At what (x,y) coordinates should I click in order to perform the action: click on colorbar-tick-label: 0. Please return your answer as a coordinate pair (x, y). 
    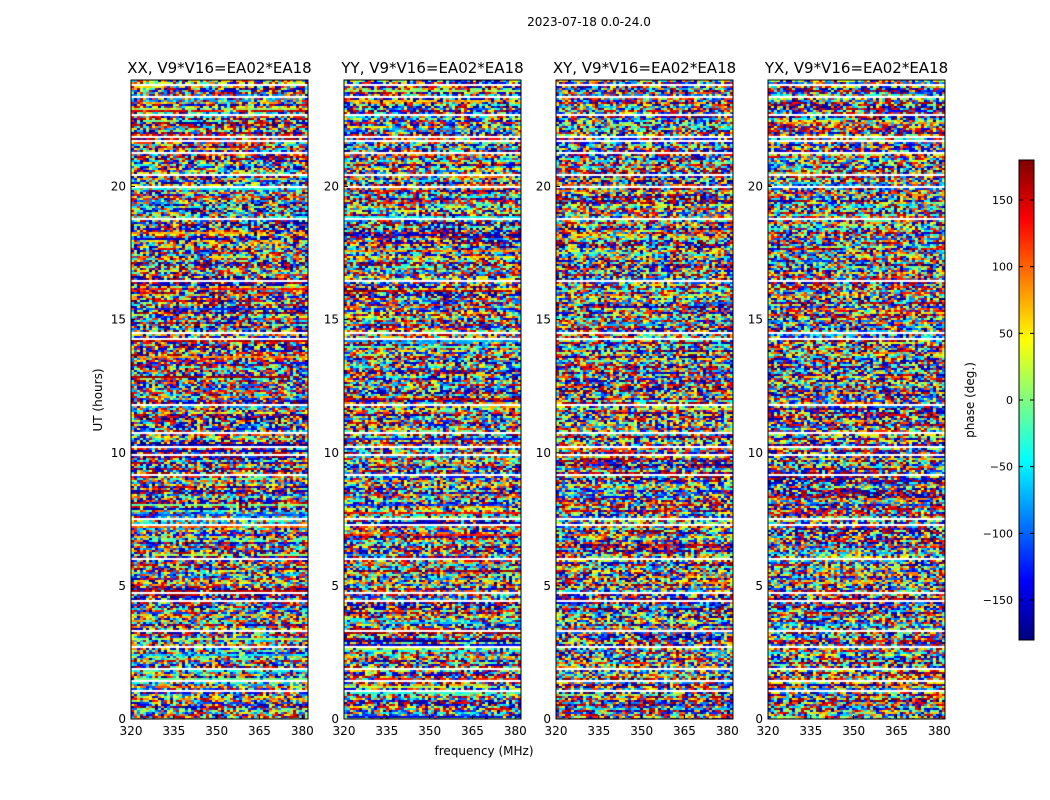
    Looking at the image, I should click on (1009, 400).